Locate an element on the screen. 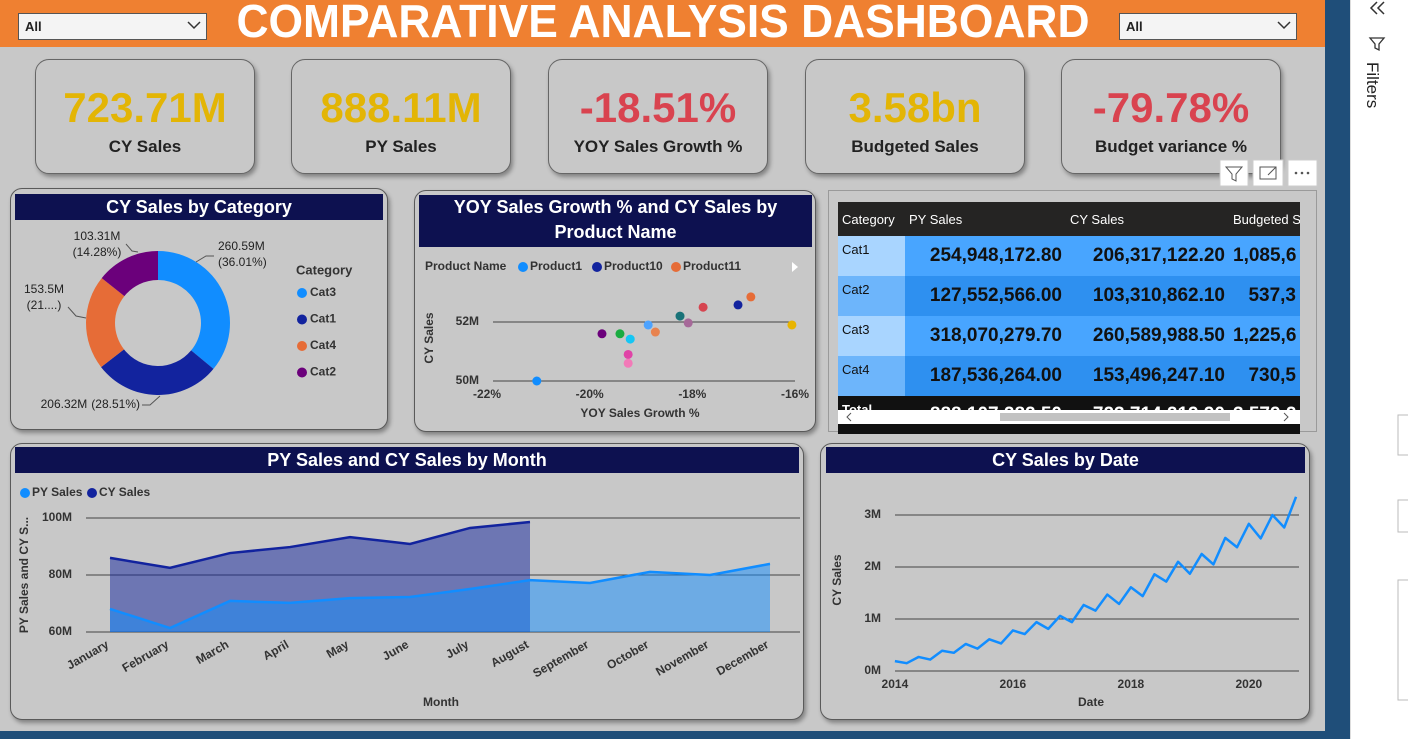 Image resolution: width=1408 pixels, height=739 pixels. total-cell: 723,714,219.90 is located at coordinates (1147, 415).